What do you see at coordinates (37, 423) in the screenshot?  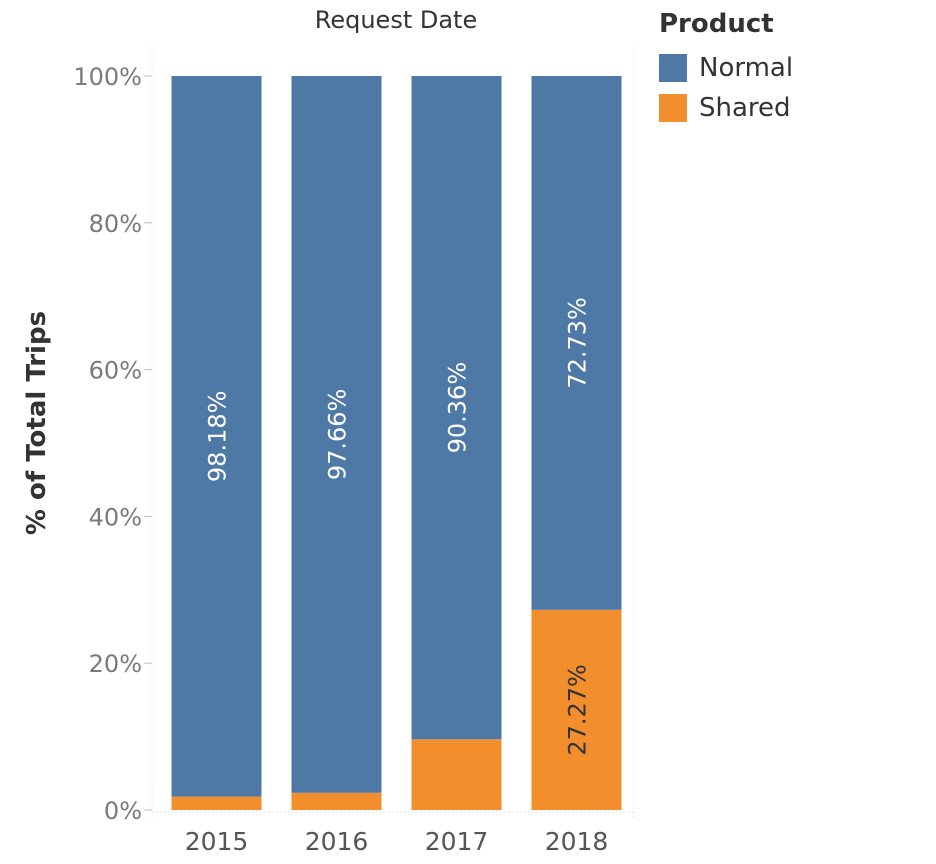 I see `y-axis-label: % of Total Trips` at bounding box center [37, 423].